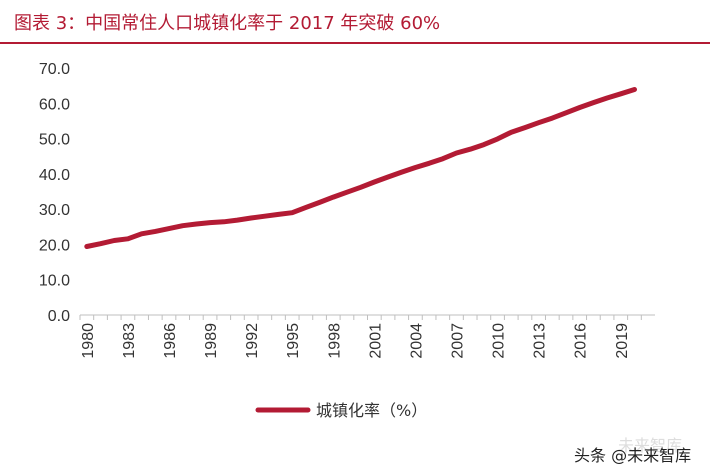 This screenshot has height=476, width=710. Describe the element at coordinates (211, 341) in the screenshot. I see `x-tick-label: 1989` at that location.